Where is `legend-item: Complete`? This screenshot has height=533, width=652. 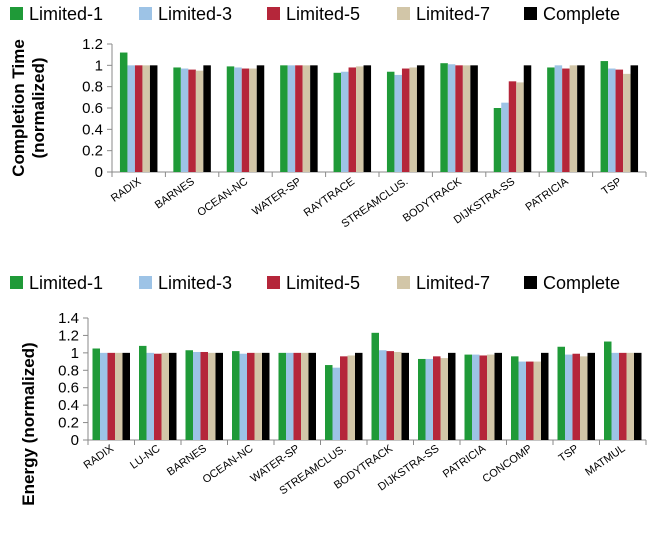
legend-item: Complete is located at coordinates (572, 283).